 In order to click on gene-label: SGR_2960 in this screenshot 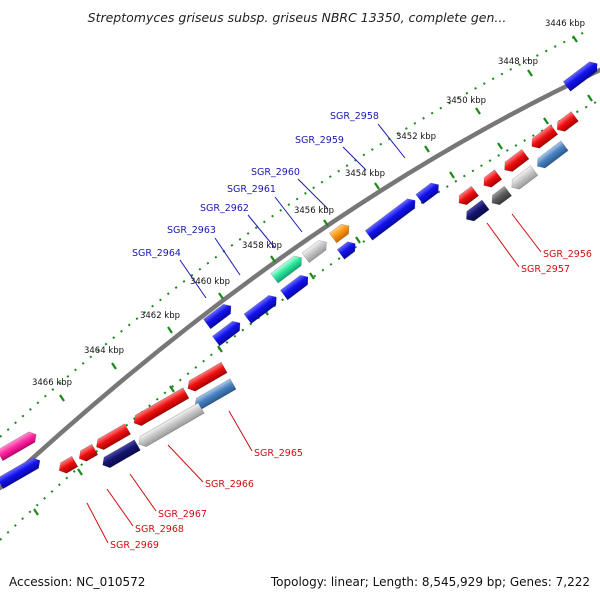, I will do `click(275, 172)`.